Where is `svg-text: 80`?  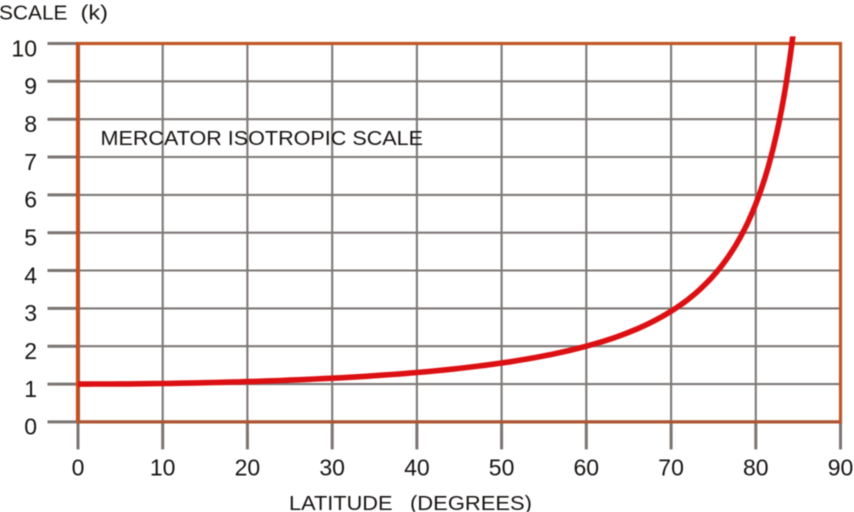 svg-text: 80 is located at coordinates (756, 467).